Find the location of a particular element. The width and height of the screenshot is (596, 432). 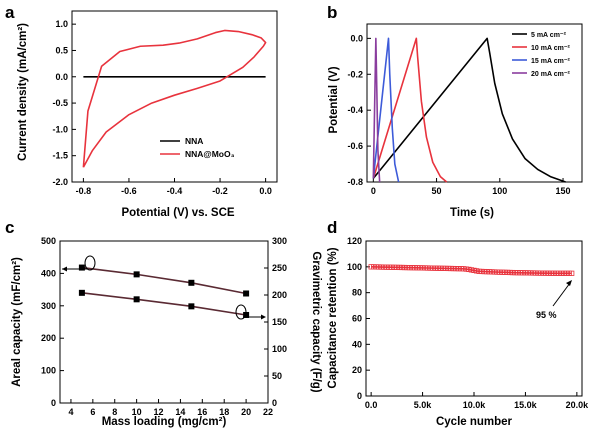

panel-d-x-tick-label: 5.0k is located at coordinates (423, 405).